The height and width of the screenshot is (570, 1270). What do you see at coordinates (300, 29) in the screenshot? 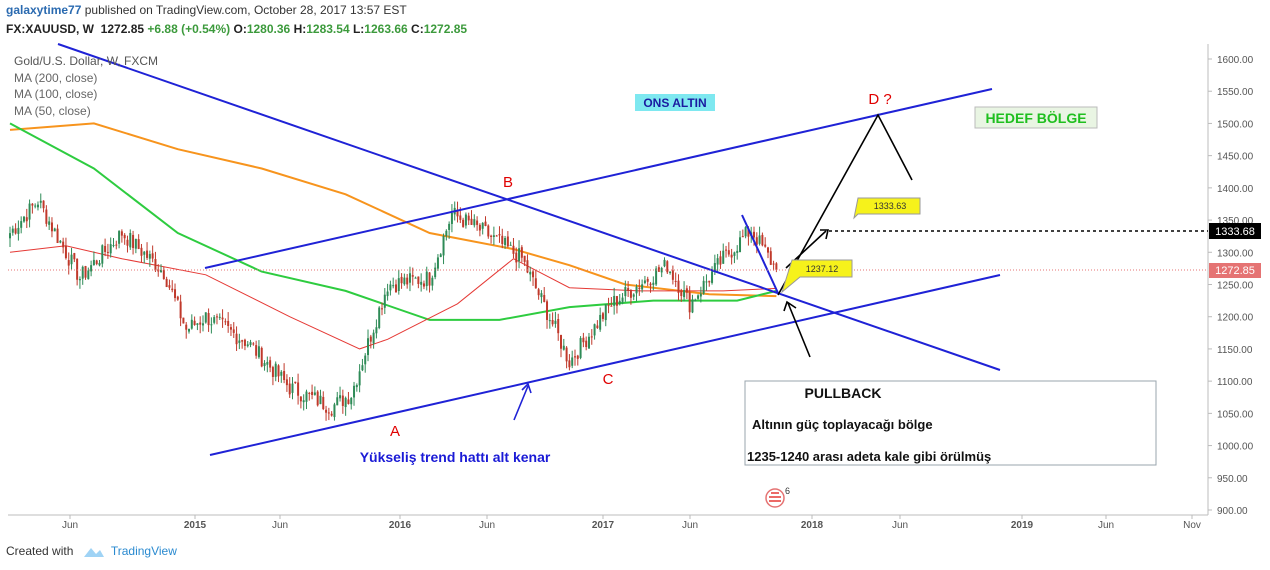
I see `high-label: H:` at bounding box center [300, 29].